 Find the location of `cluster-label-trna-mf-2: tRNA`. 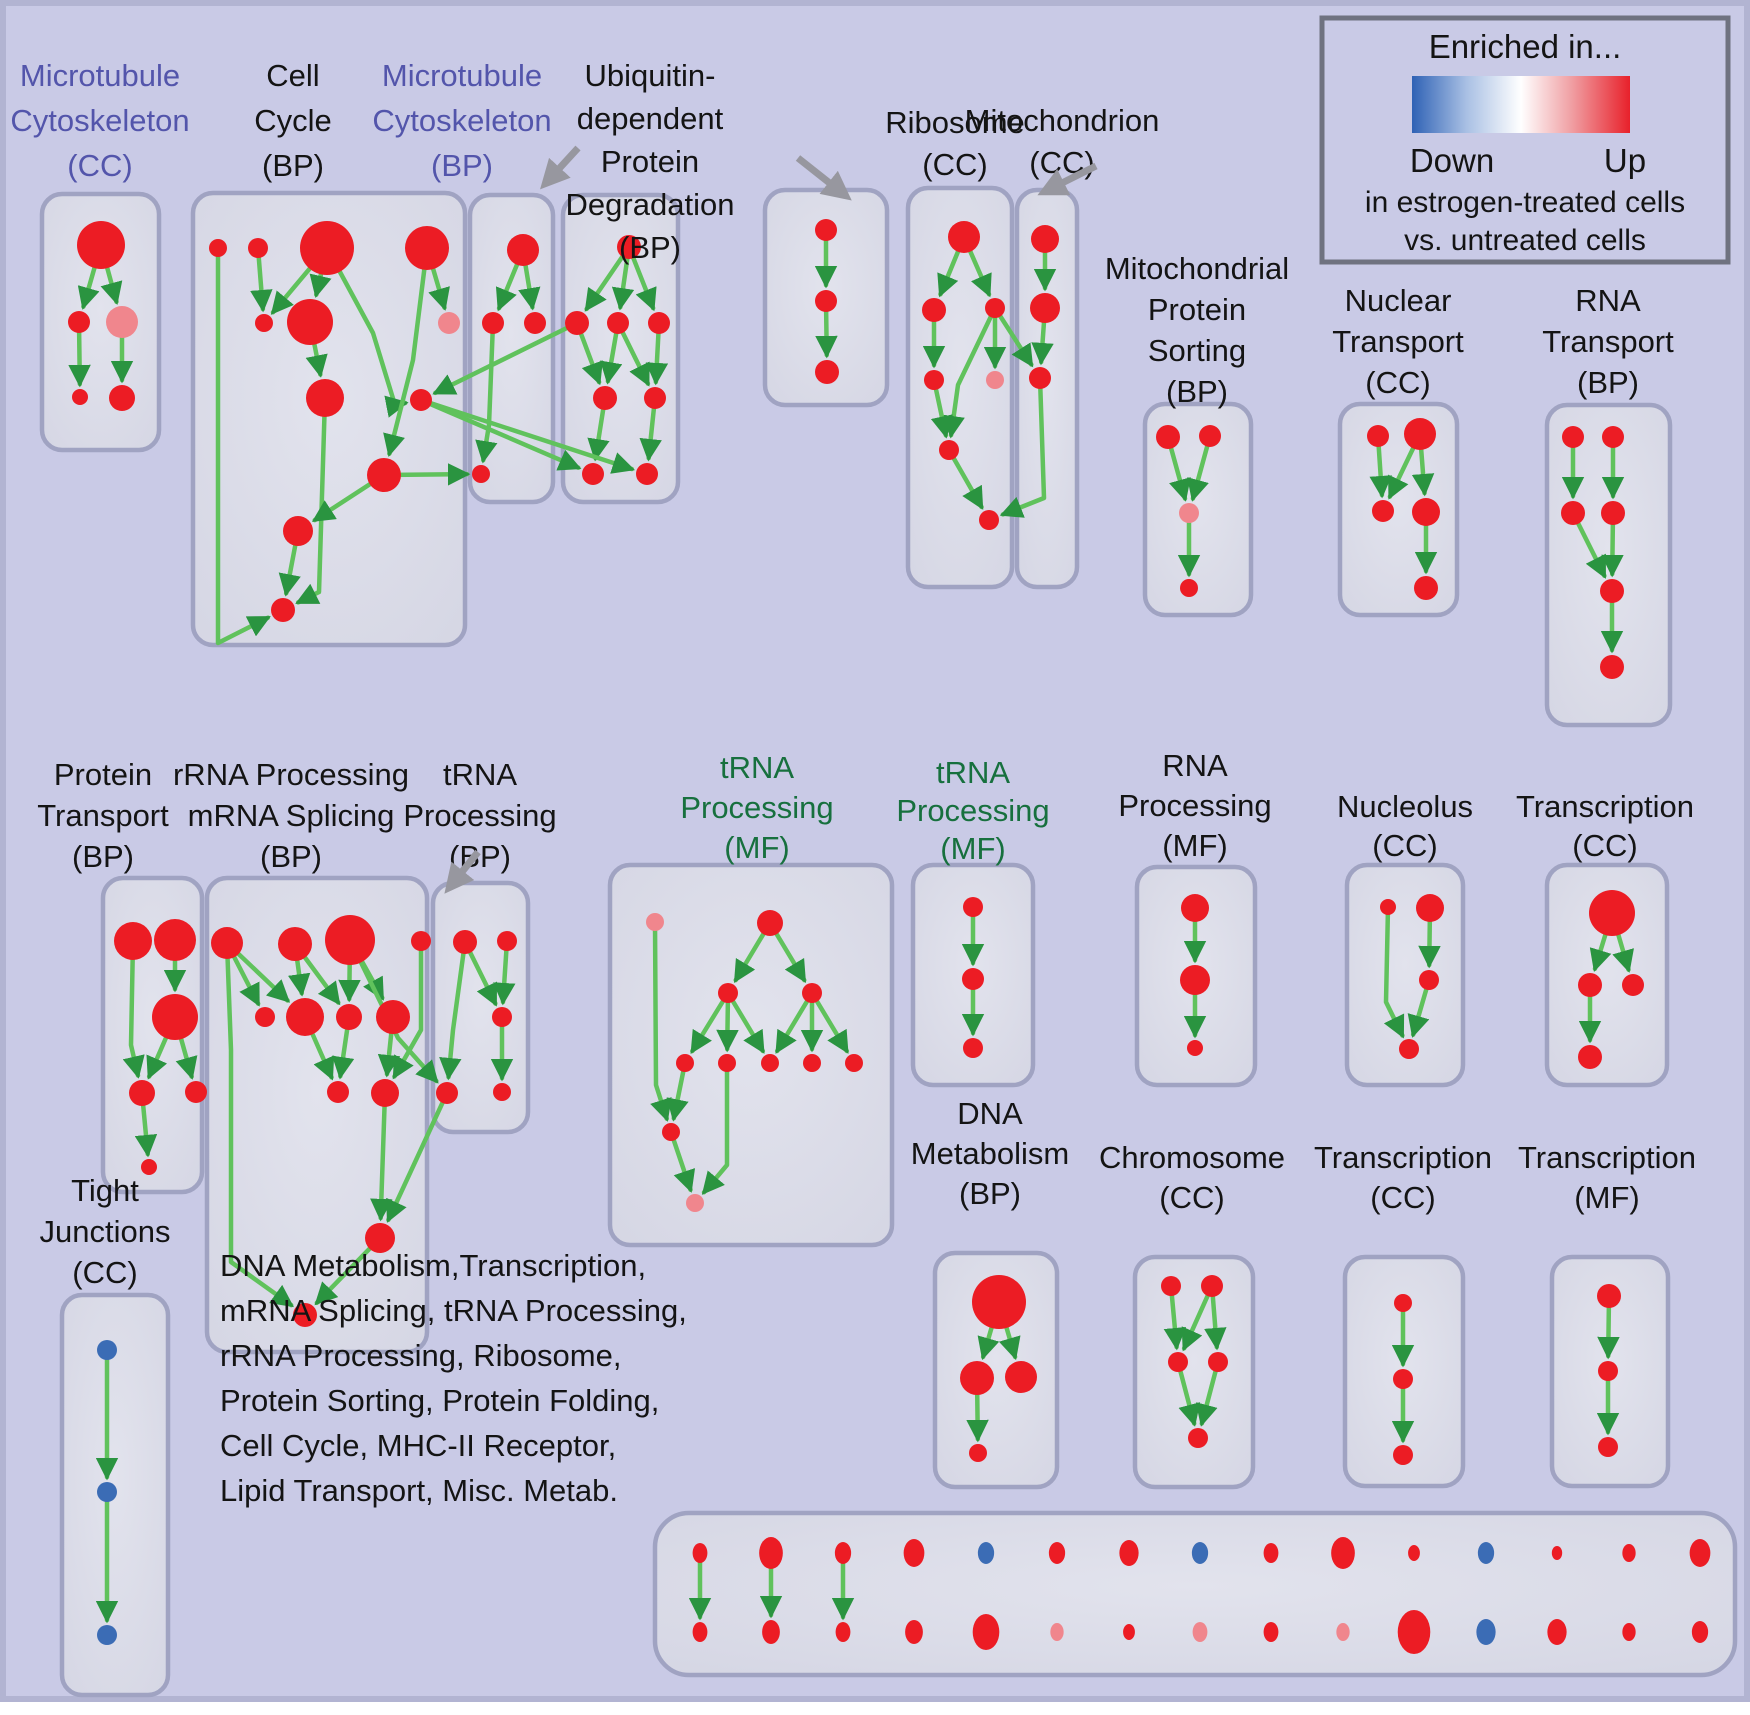

cluster-label-trna-mf-2: tRNA is located at coordinates (973, 772).